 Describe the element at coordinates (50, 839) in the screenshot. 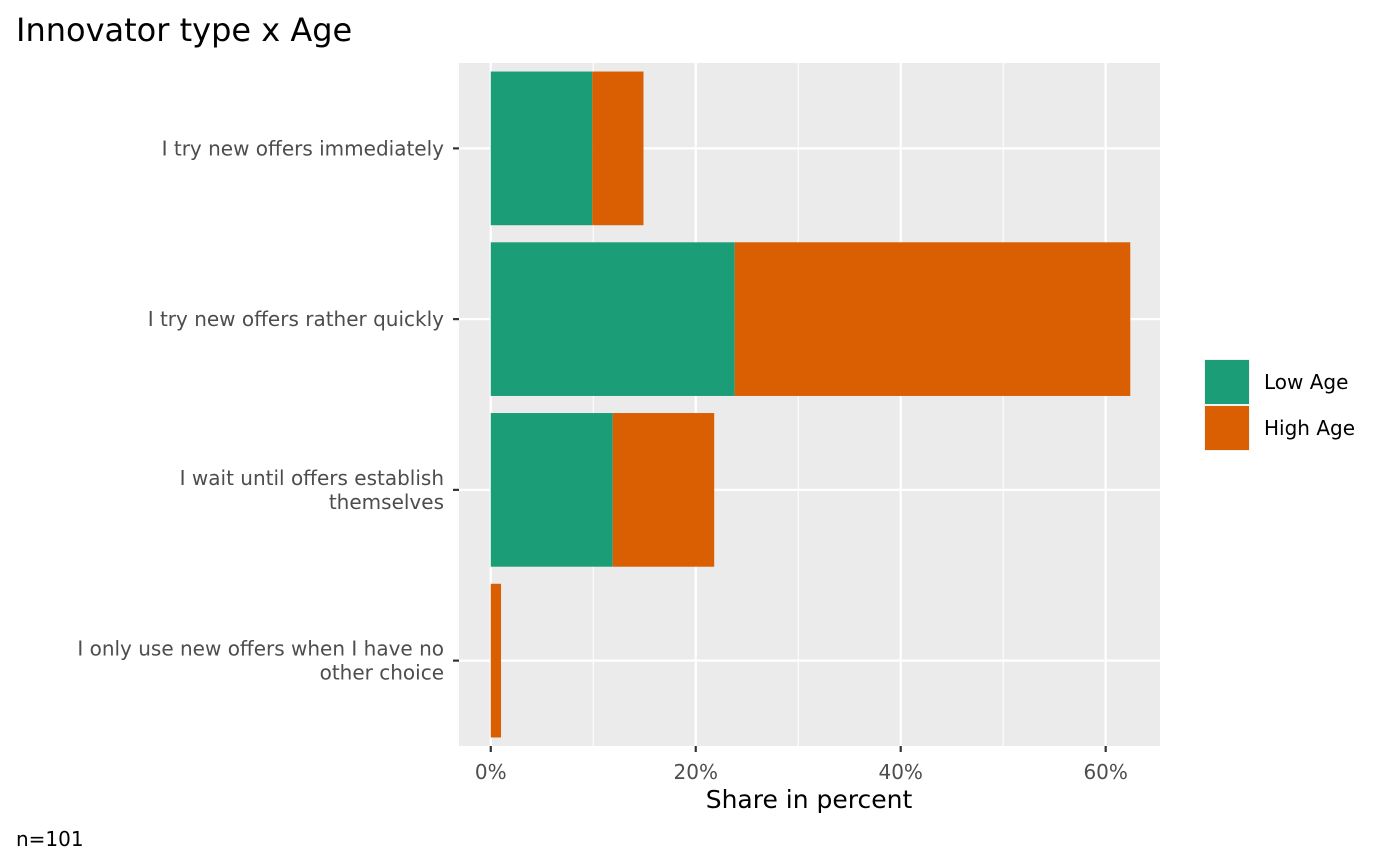

I see `sample-size-caption: n=101` at that location.